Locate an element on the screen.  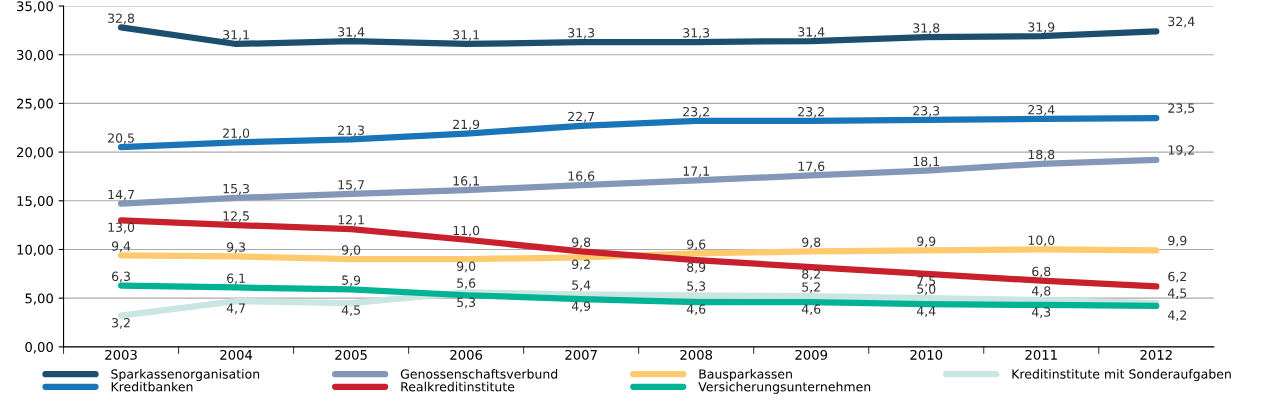
y-tick-label: 5,00 is located at coordinates (39, 299).